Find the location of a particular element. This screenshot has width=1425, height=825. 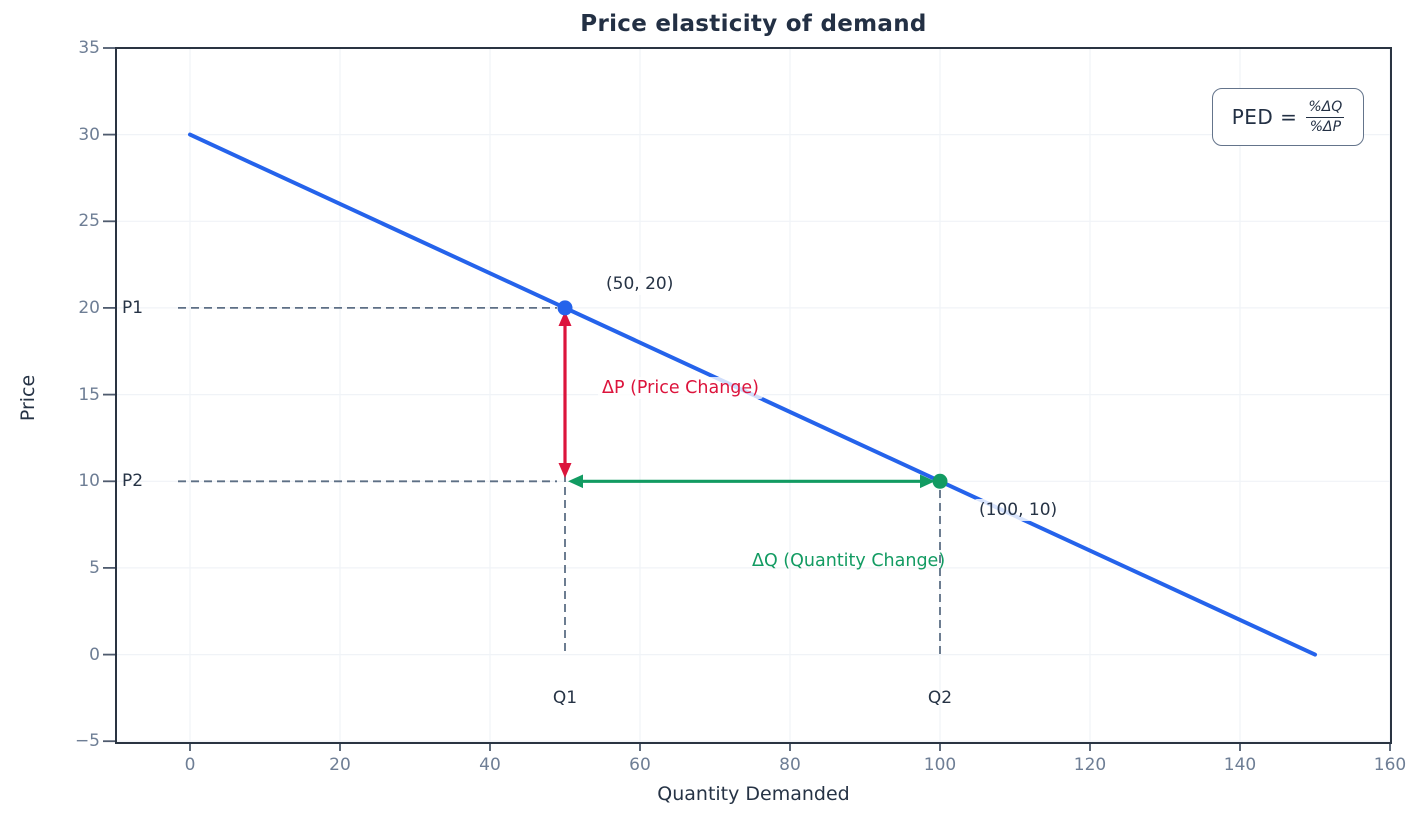

y-tick-label: 20 is located at coordinates (89, 308).